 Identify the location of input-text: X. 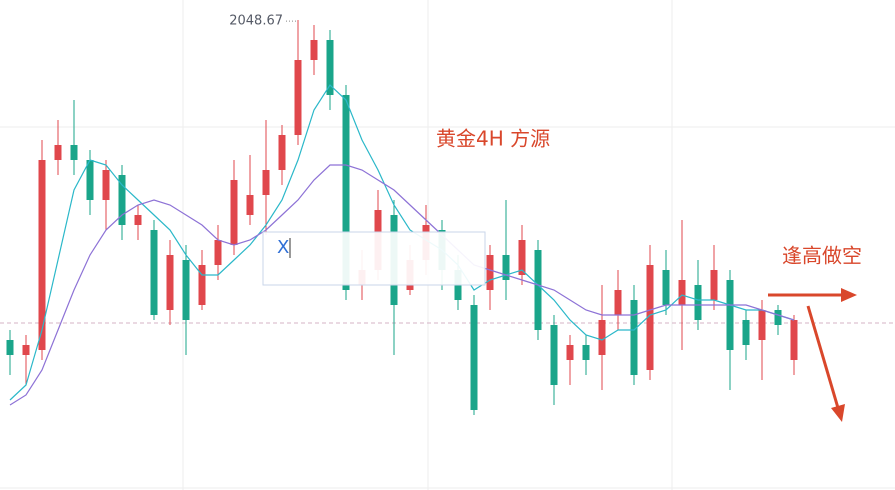
(283, 247).